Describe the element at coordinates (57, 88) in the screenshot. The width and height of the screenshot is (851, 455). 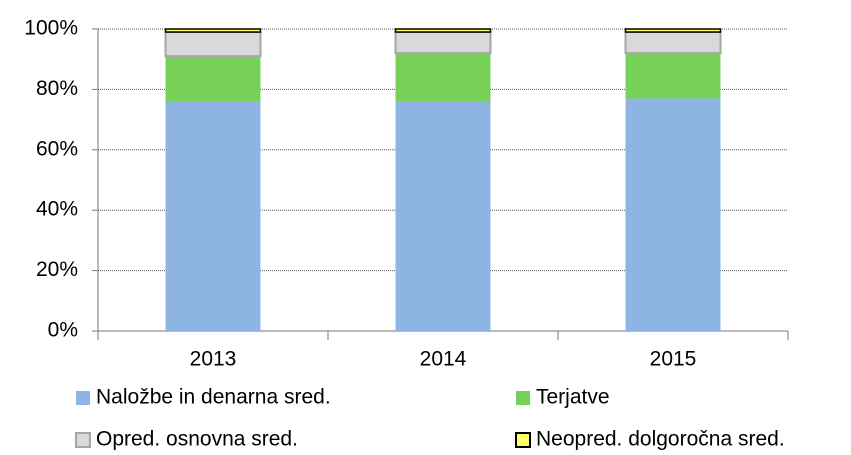
I see `y-tick-label: 80%` at that location.